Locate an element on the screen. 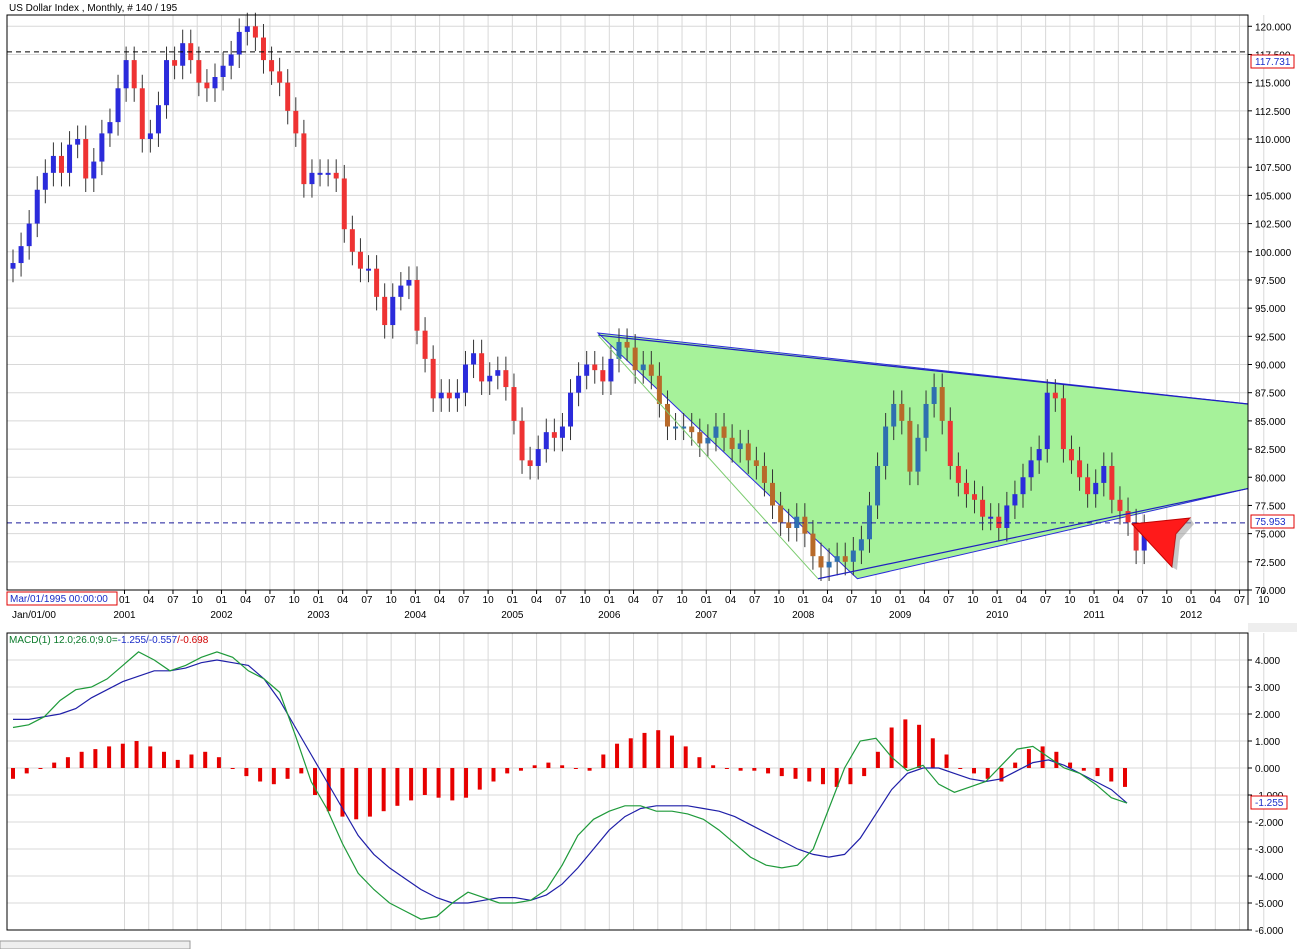 This screenshot has height=949, width=1297. macd-marker-value: -1.255 is located at coordinates (1269, 803).